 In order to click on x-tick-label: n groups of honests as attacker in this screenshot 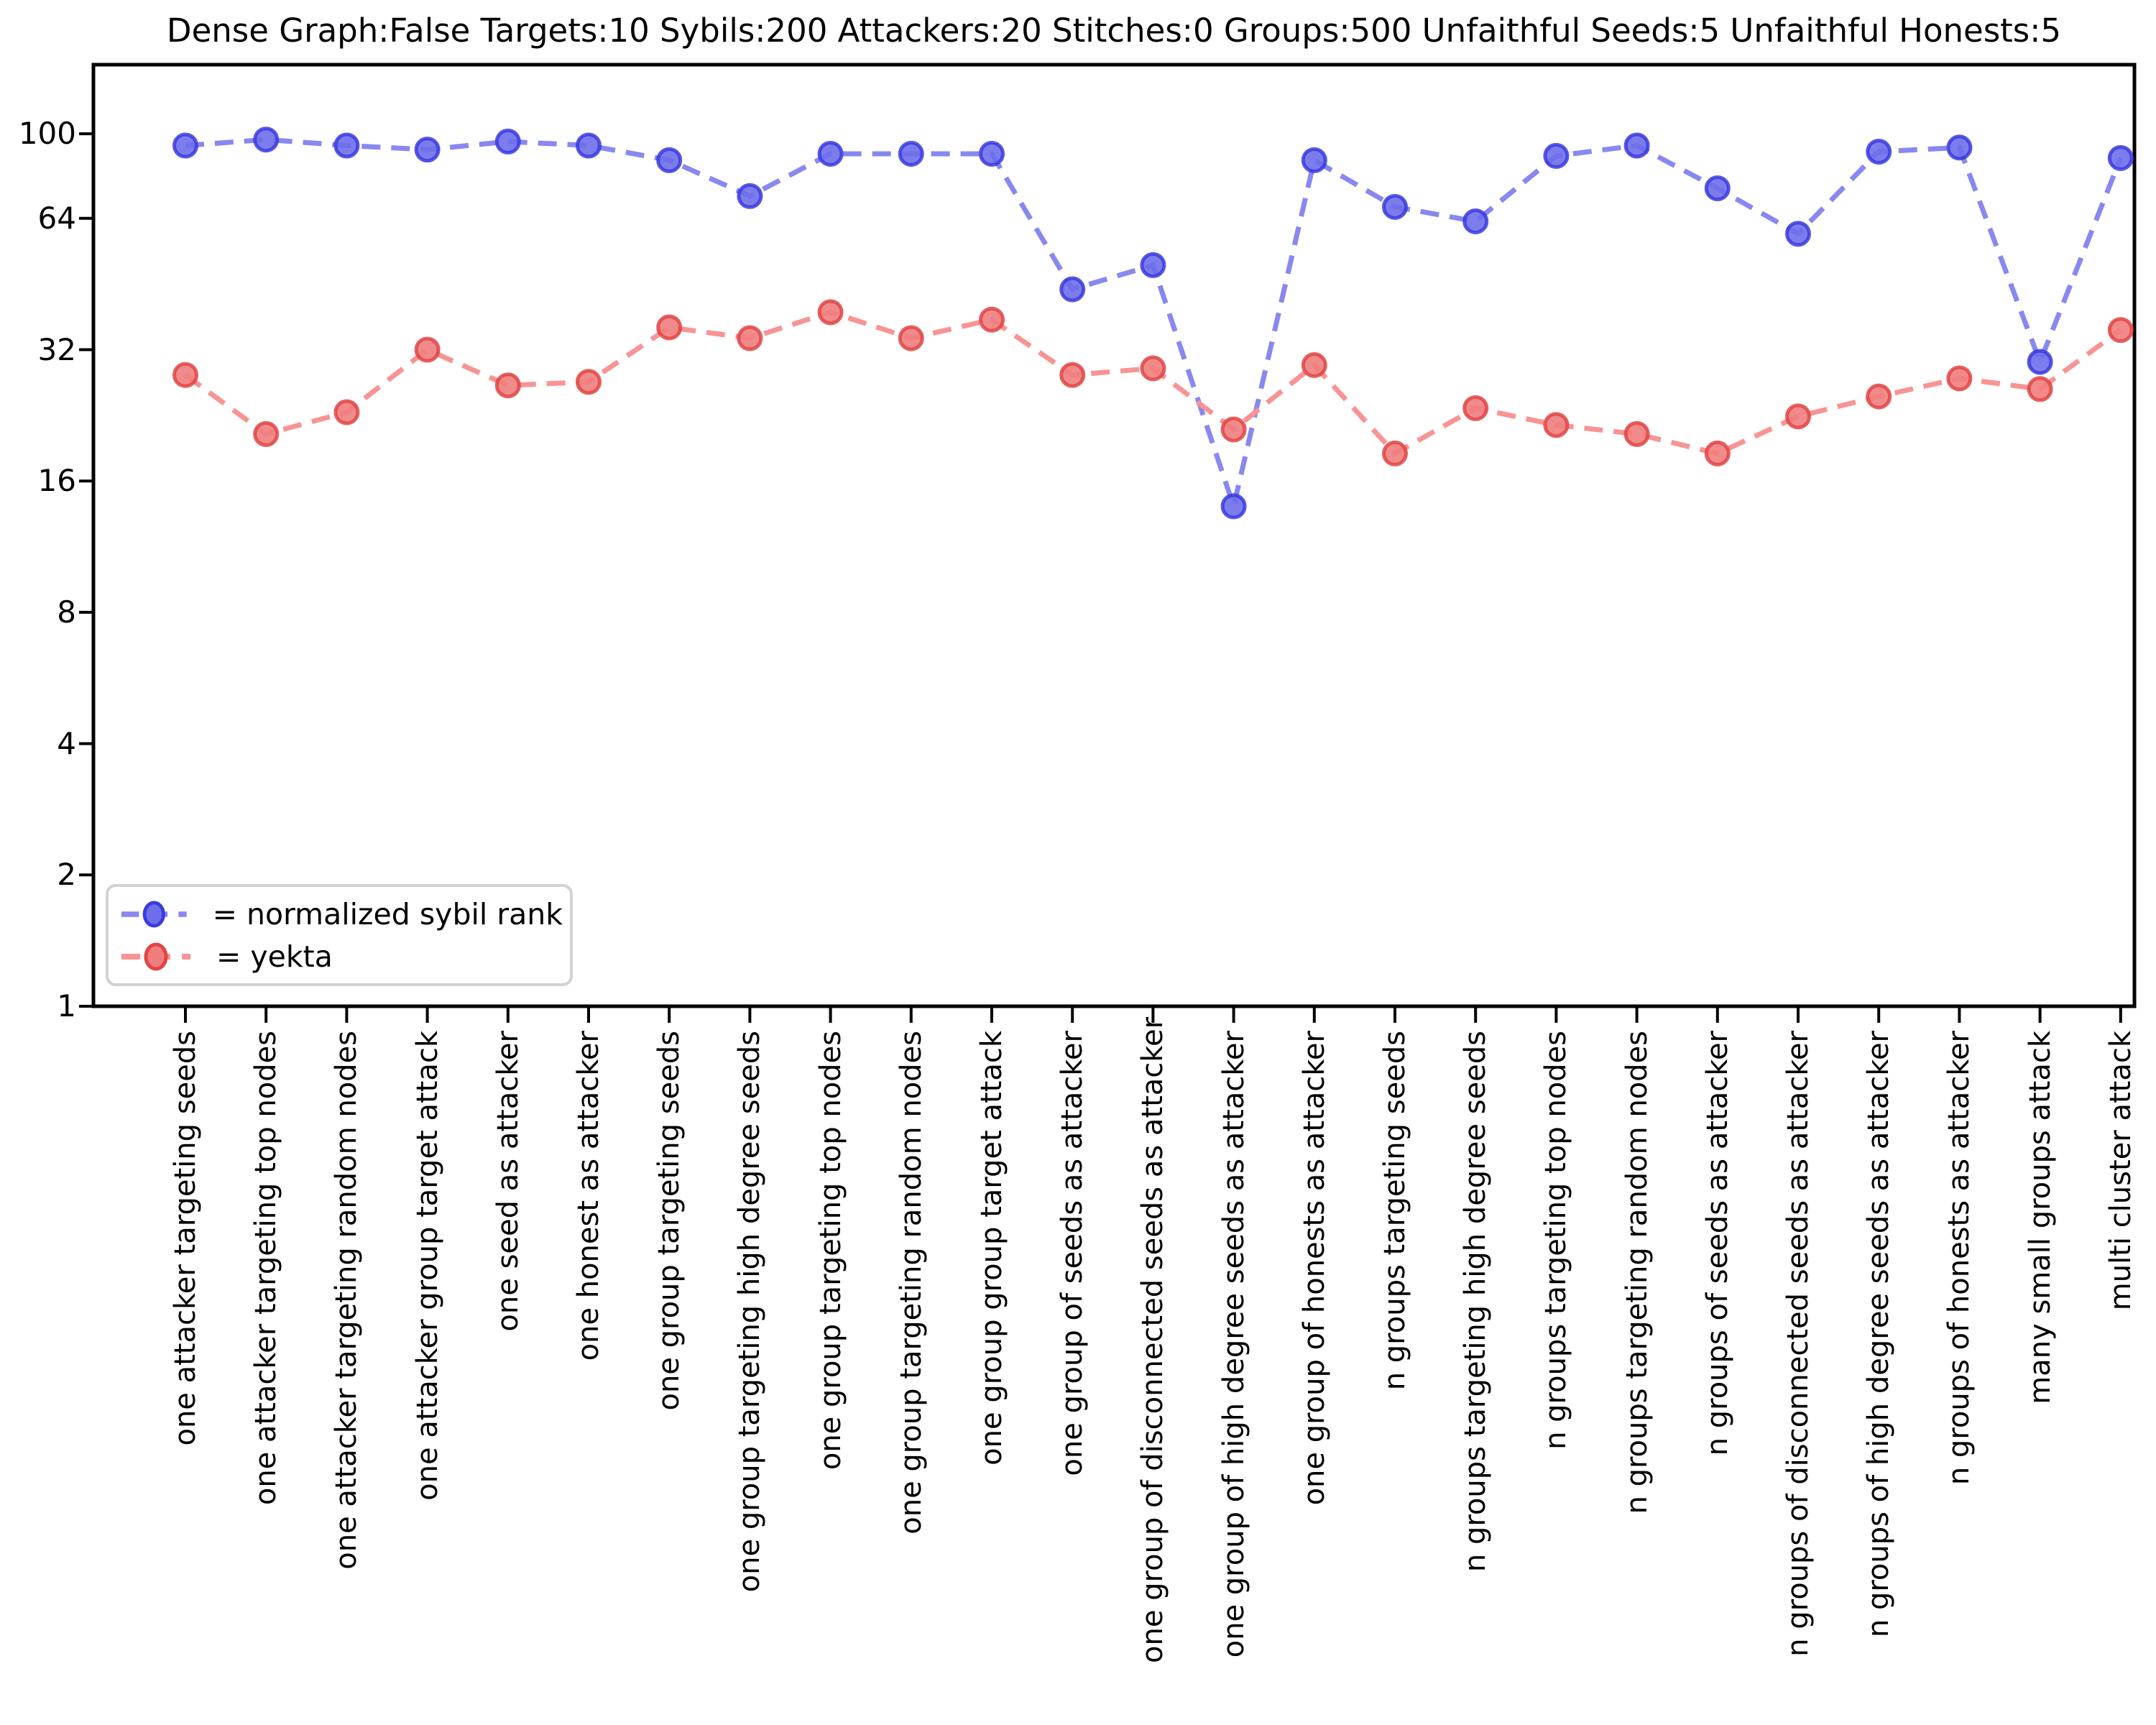, I will do `click(1959, 1258)`.